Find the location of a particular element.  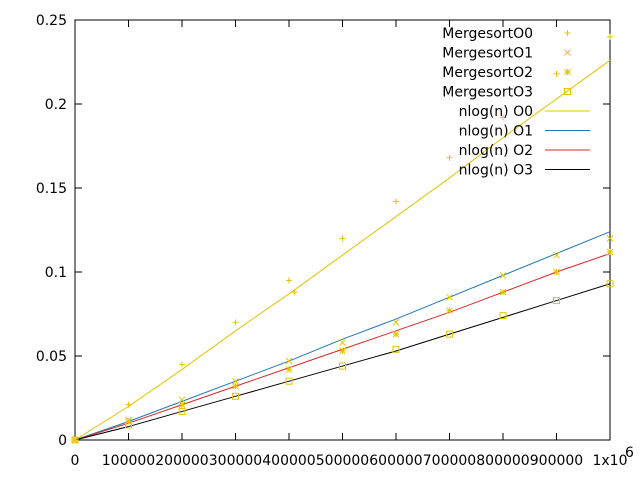

x-tick-label: 500000 is located at coordinates (342, 461).